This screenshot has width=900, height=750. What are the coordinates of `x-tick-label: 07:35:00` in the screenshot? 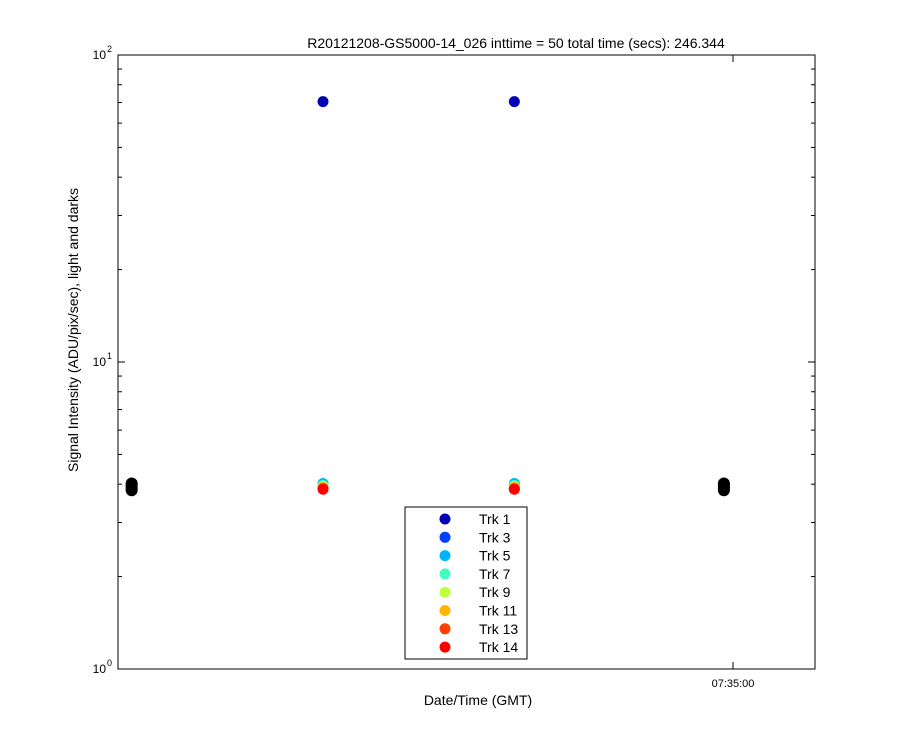 It's located at (733, 684).